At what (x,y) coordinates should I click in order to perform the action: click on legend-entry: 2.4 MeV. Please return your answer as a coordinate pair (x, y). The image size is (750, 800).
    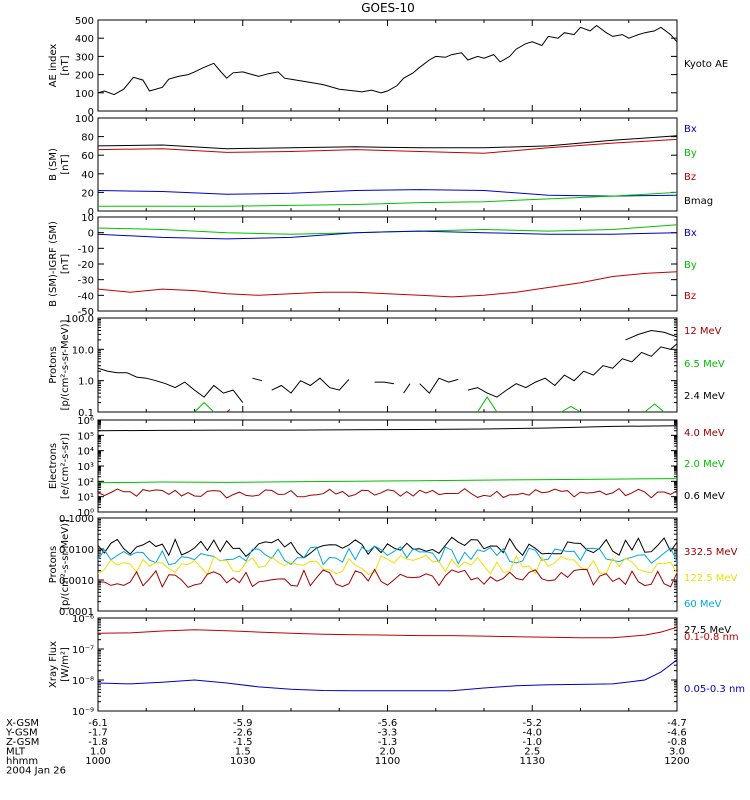
    Looking at the image, I should click on (704, 396).